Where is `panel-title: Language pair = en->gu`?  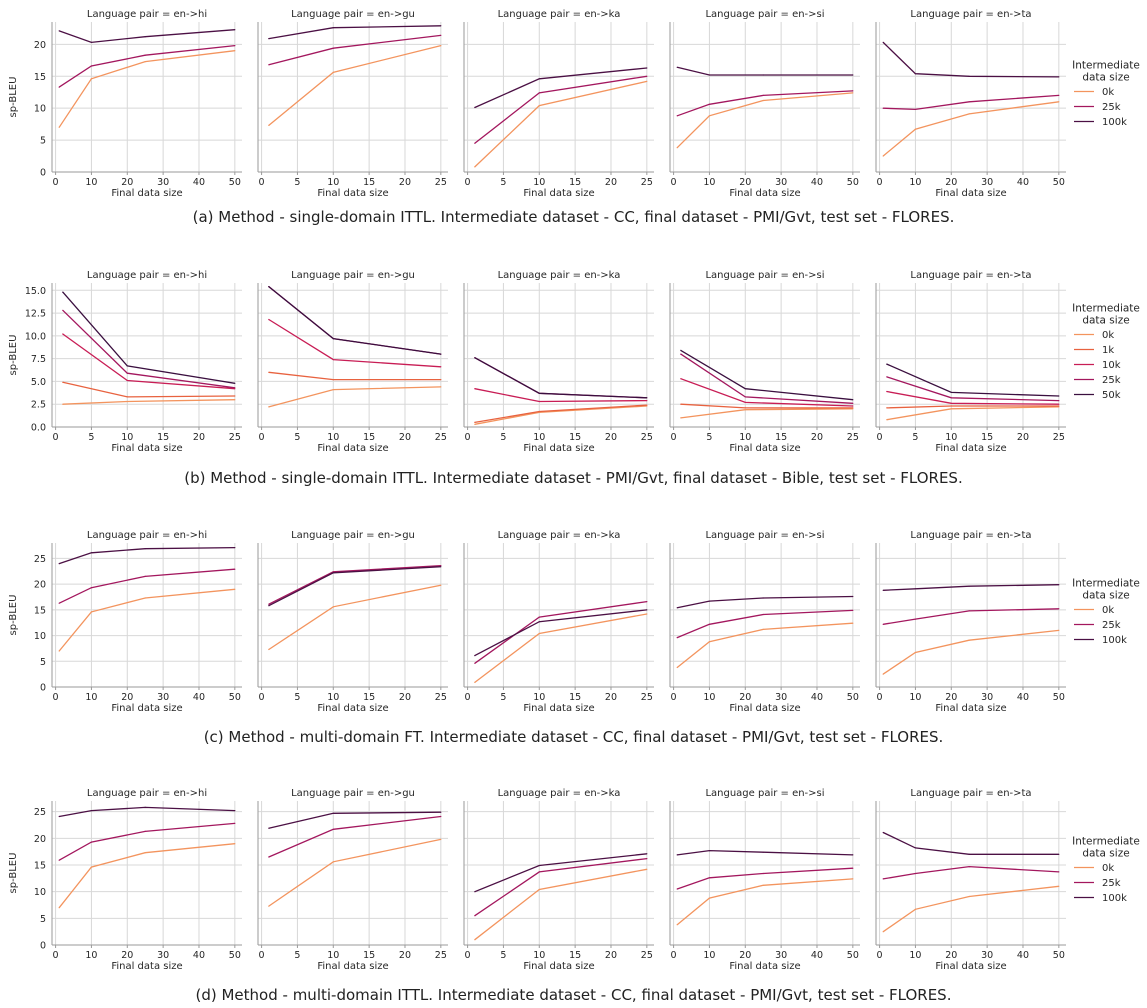
panel-title: Language pair = en->gu is located at coordinates (353, 275).